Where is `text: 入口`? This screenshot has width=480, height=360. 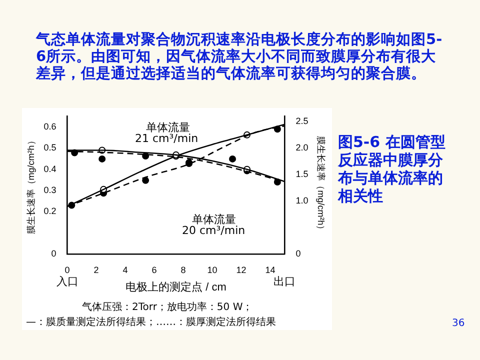 text: 入口 is located at coordinates (67, 281).